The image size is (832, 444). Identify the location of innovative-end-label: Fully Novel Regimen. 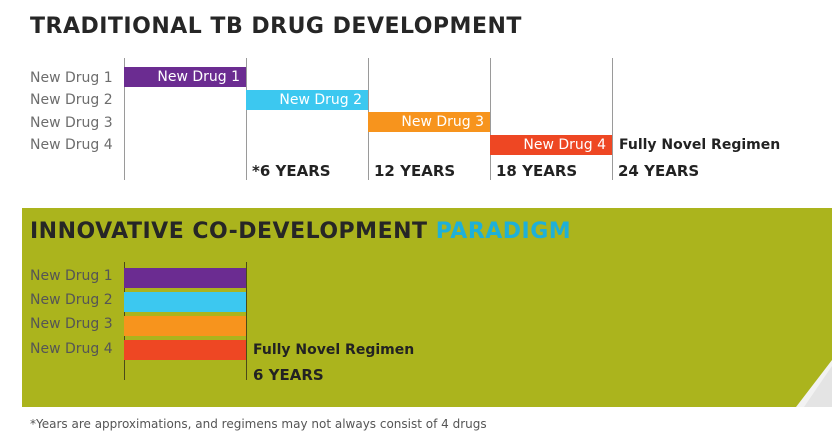
(334, 350).